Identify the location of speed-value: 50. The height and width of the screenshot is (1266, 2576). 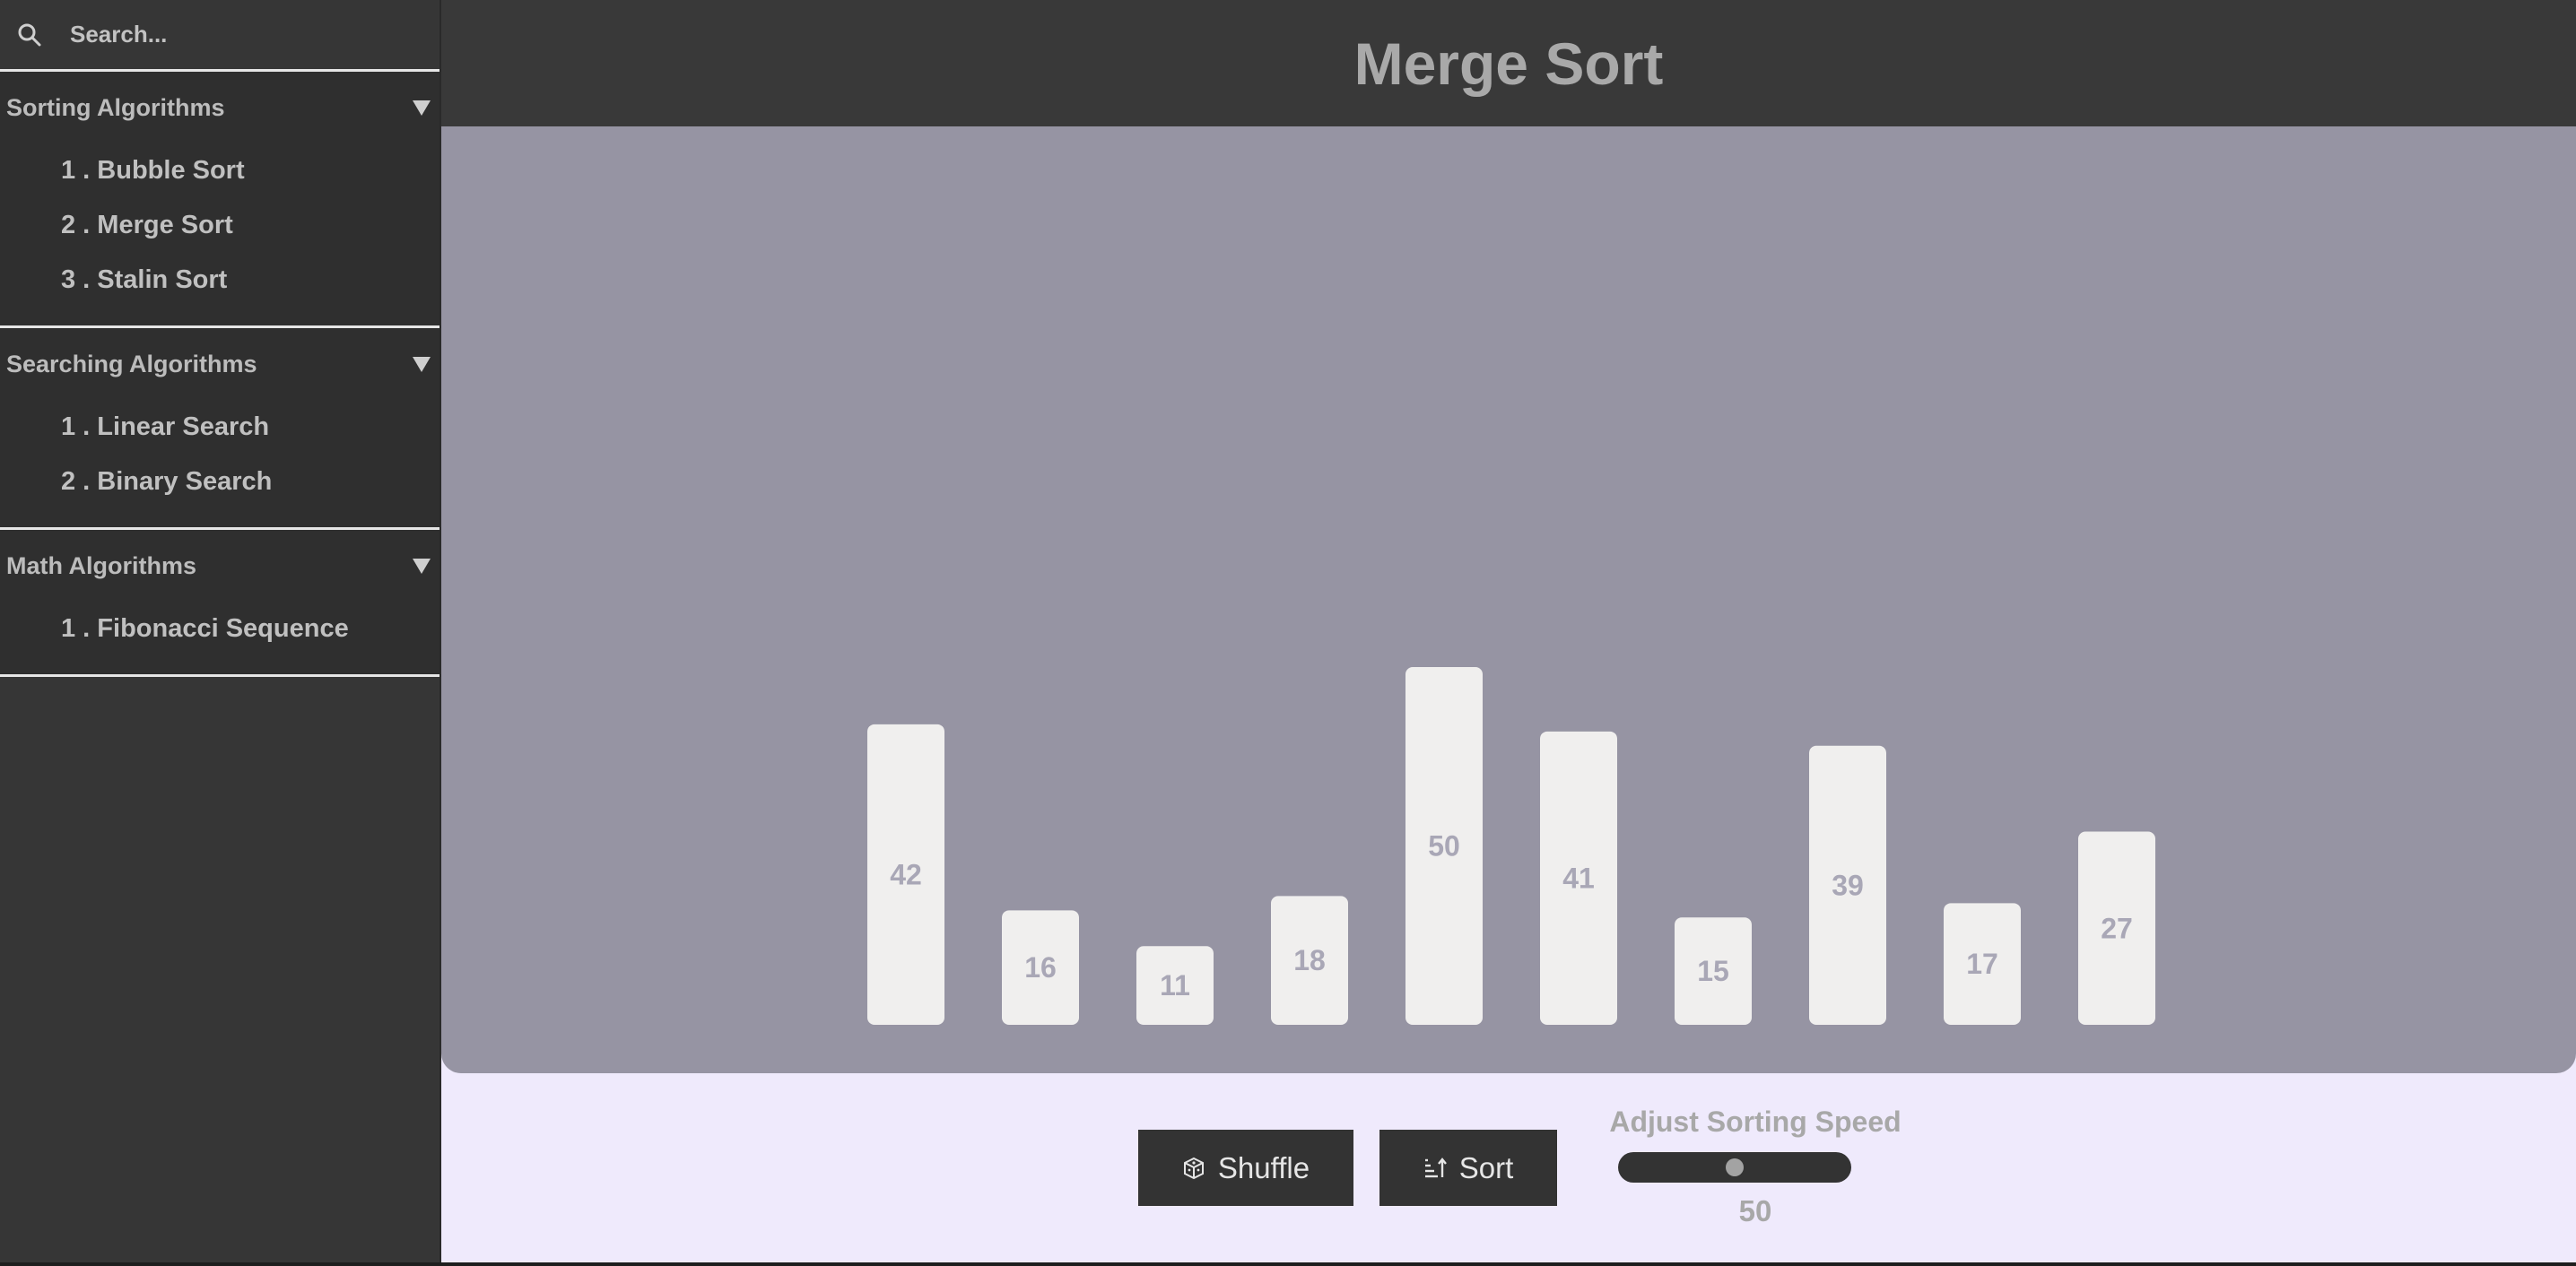
(1755, 1210).